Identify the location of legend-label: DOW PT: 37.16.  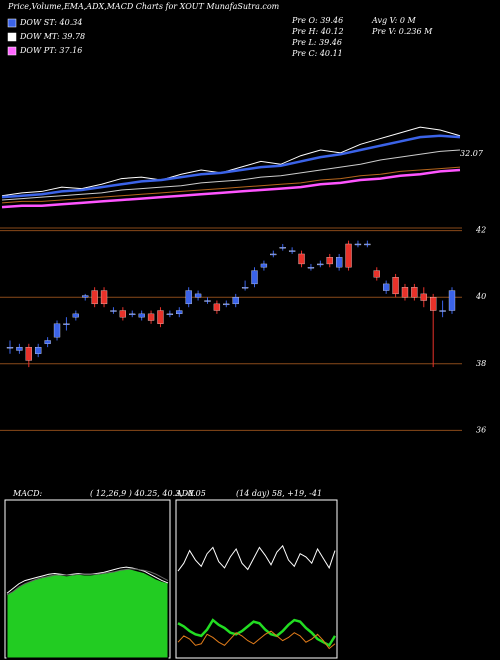
(50, 50).